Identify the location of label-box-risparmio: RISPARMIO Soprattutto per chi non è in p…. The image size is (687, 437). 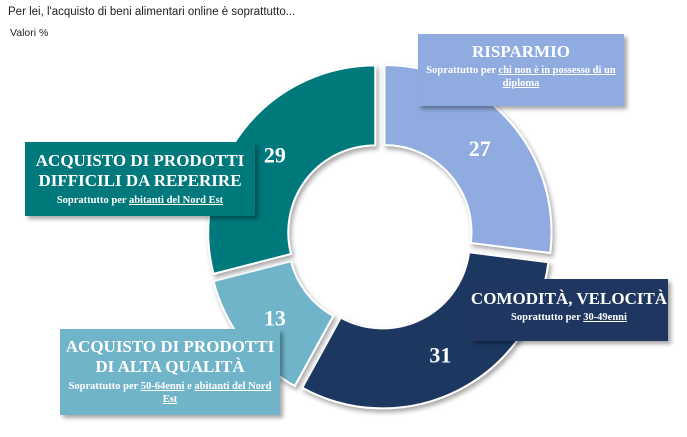
(521, 70).